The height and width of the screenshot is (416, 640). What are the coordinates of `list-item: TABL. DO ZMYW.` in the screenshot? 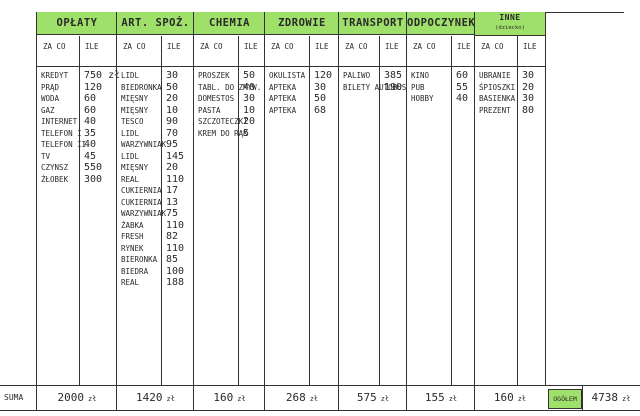 It's located at (230, 87).